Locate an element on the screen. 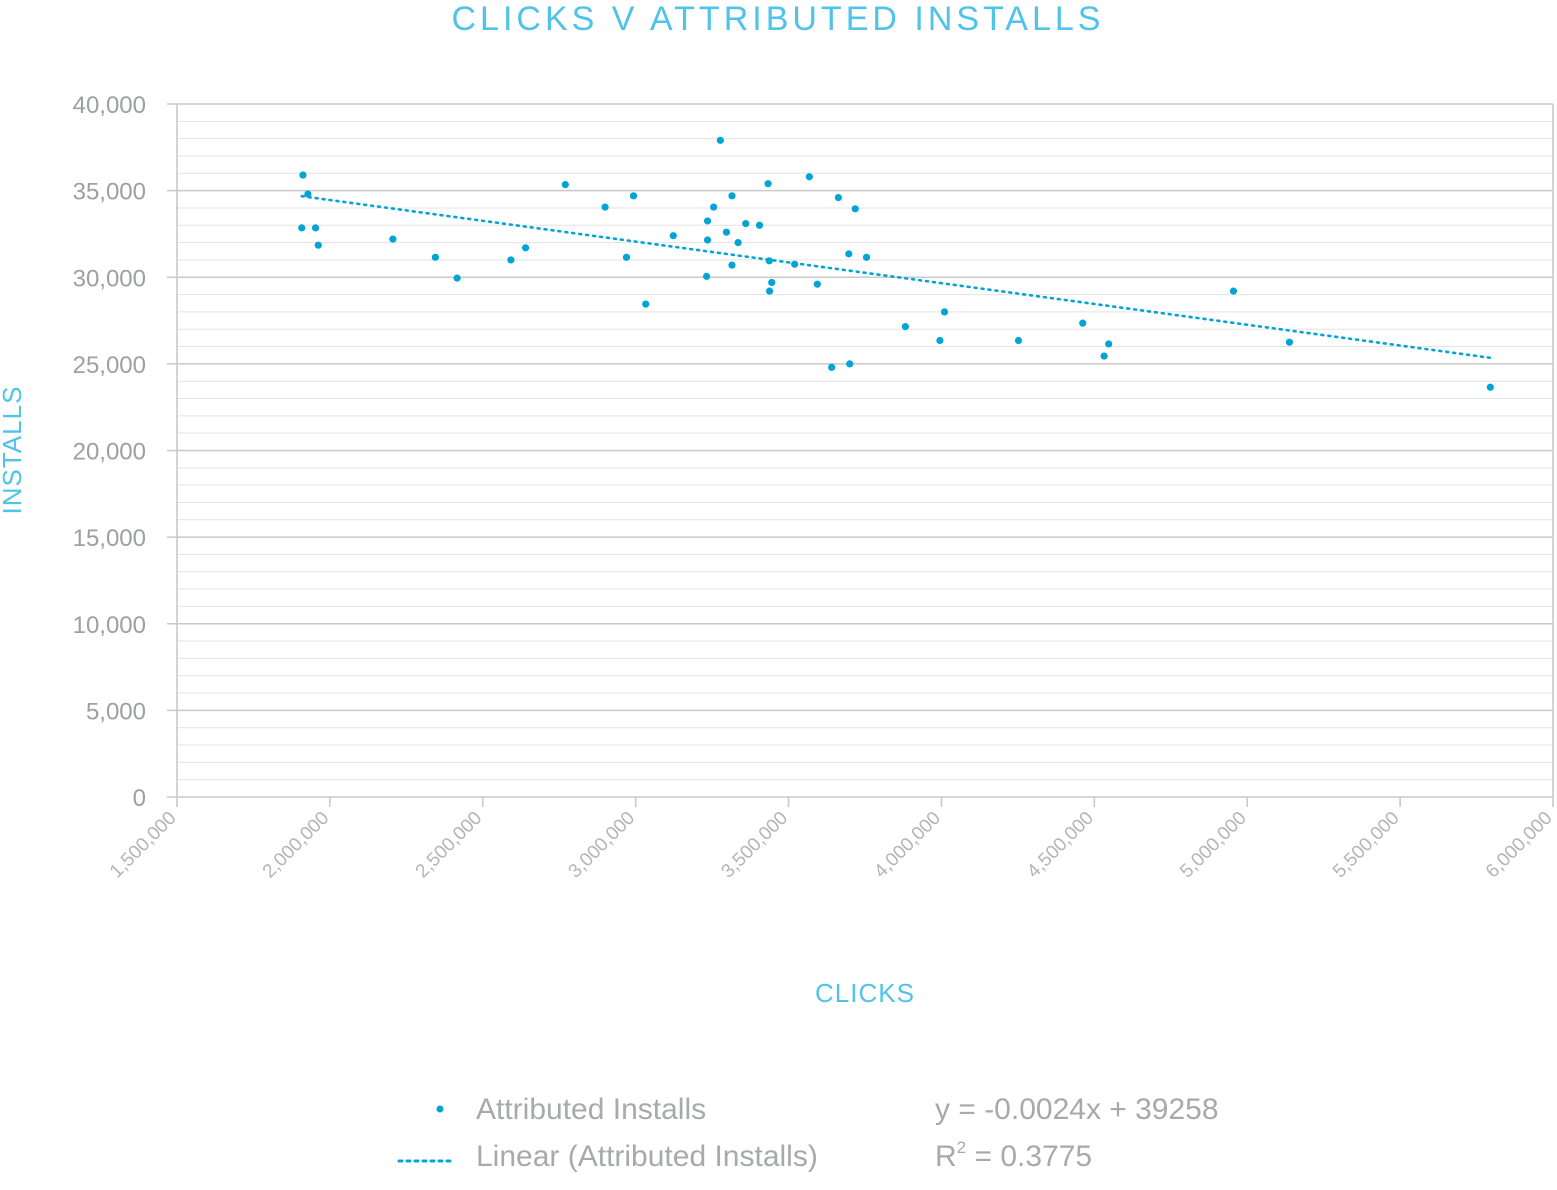 The width and height of the screenshot is (1557, 1190). y-tick-label: 15,000 is located at coordinates (109, 538).